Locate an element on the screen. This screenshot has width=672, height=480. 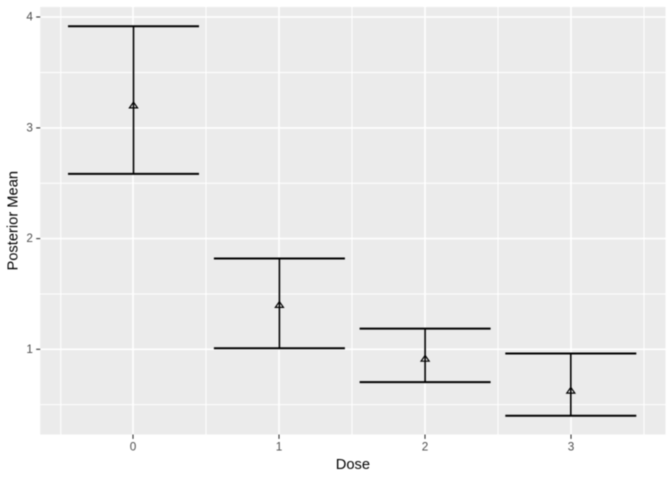
svg-text: Dose is located at coordinates (353, 465).